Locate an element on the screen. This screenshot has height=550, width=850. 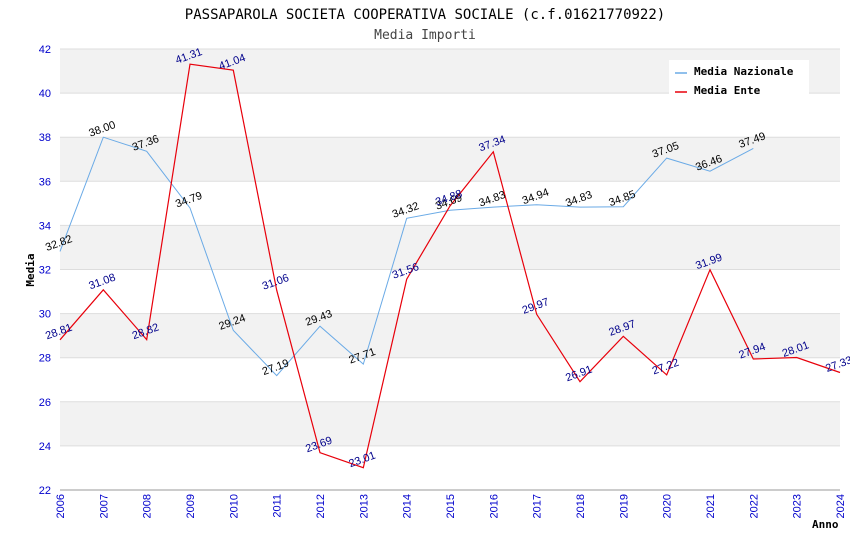
x-tick-label: 2022 is located at coordinates (754, 506).